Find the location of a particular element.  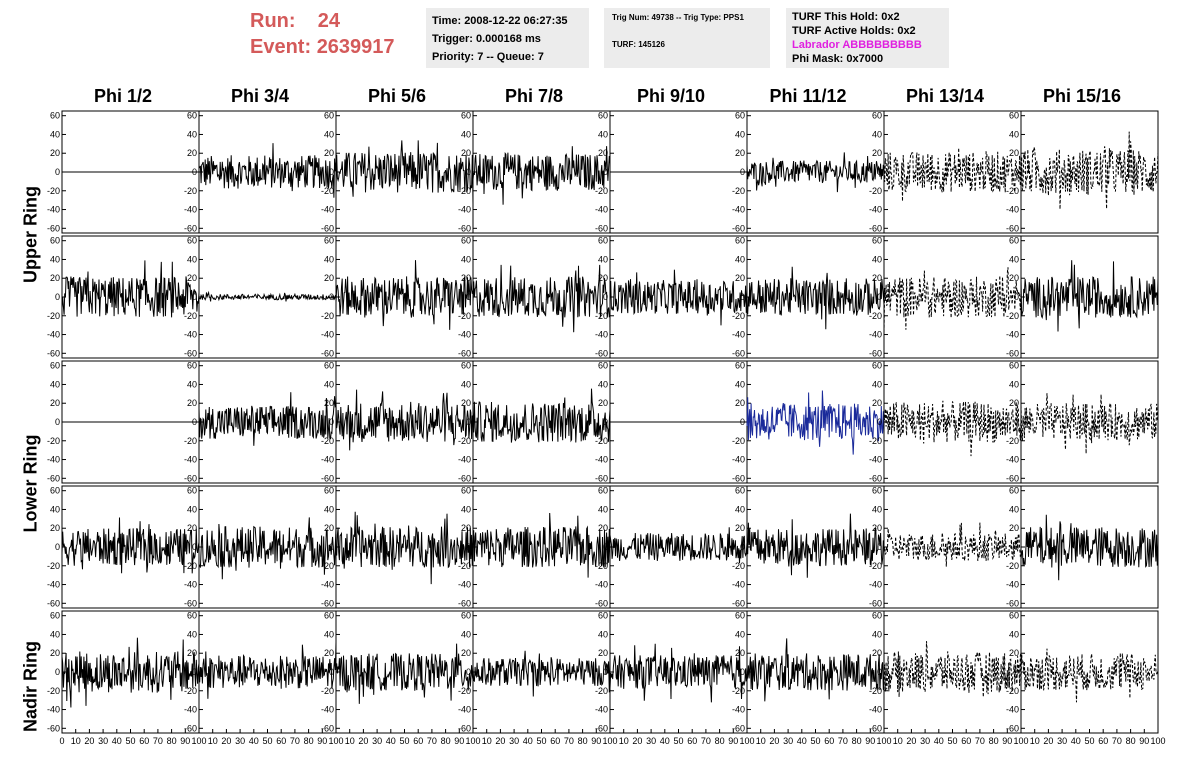

x-tick-label: 60 is located at coordinates (418, 741).